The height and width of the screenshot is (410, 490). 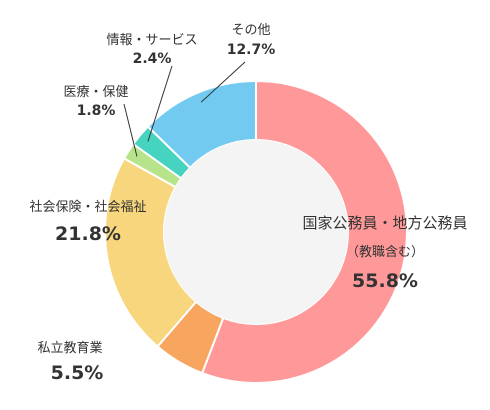 I want to click on leader-lines, so click(x=184, y=109).